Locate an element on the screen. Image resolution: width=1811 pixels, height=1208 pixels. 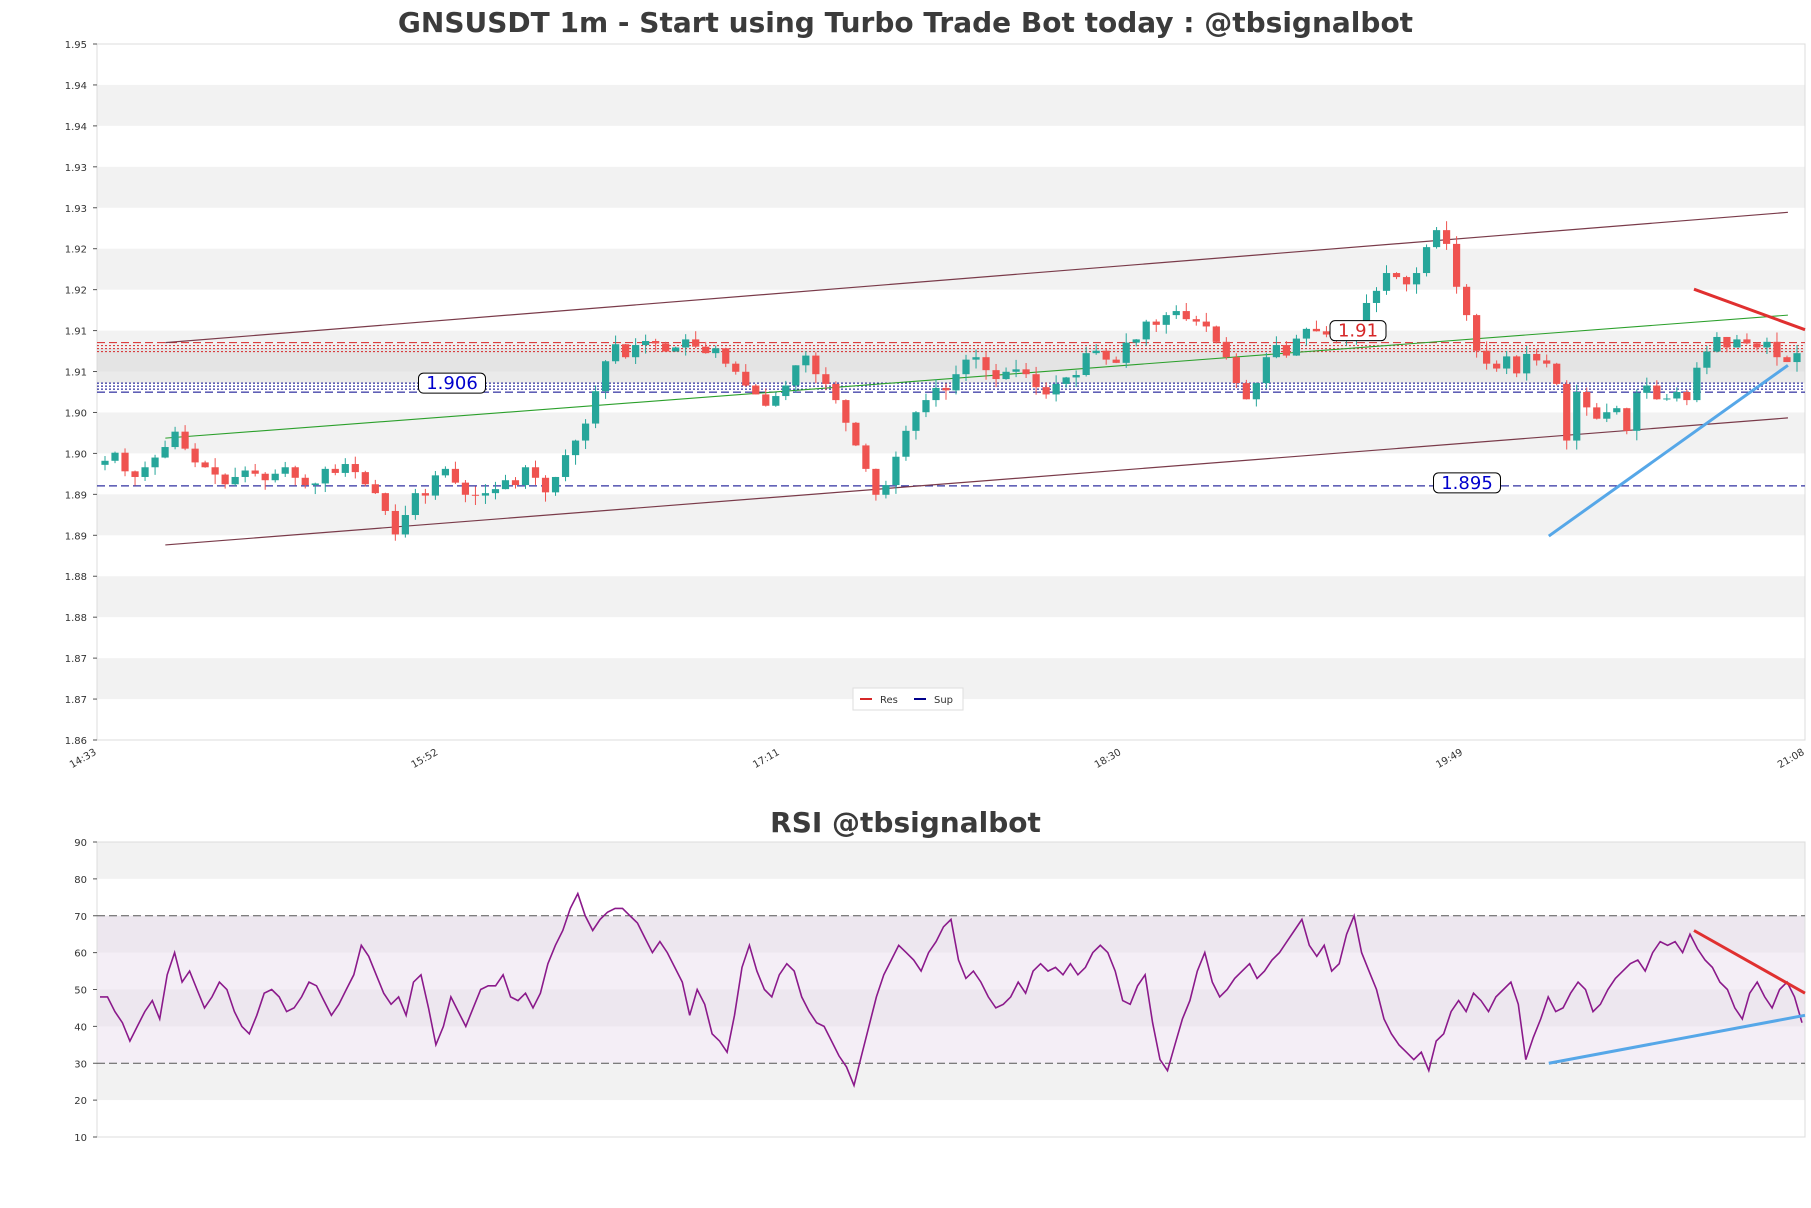
channel-middle-line is located at coordinates (976, 376).